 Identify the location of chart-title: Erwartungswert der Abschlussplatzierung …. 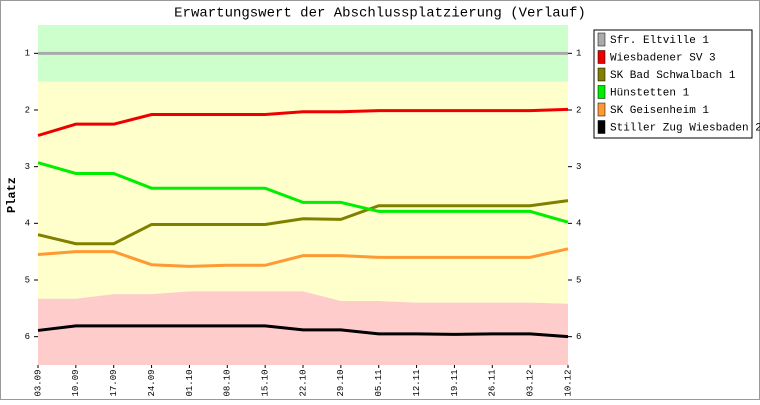
(380, 14).